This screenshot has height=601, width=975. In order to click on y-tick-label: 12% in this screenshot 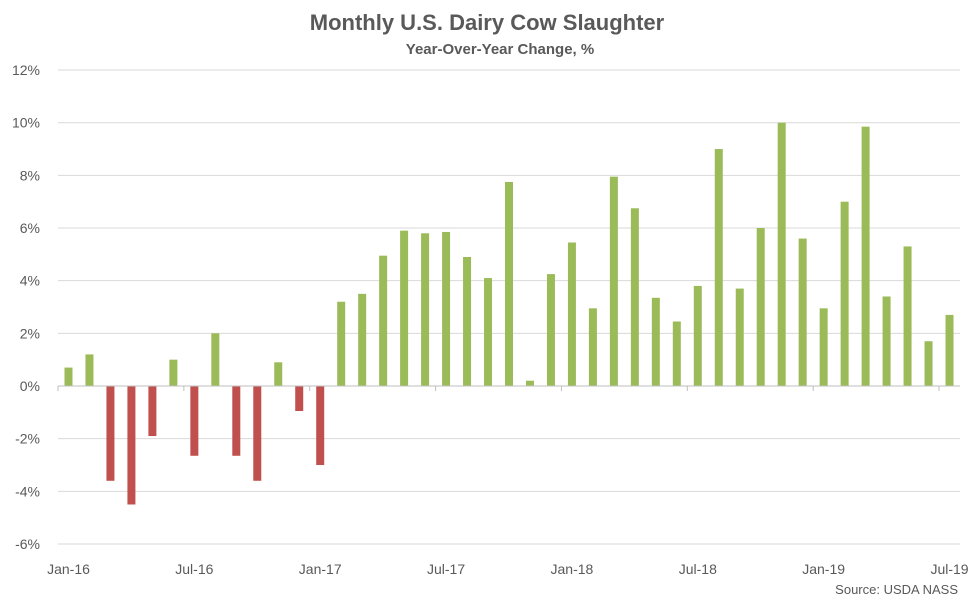, I will do `click(26, 70)`.